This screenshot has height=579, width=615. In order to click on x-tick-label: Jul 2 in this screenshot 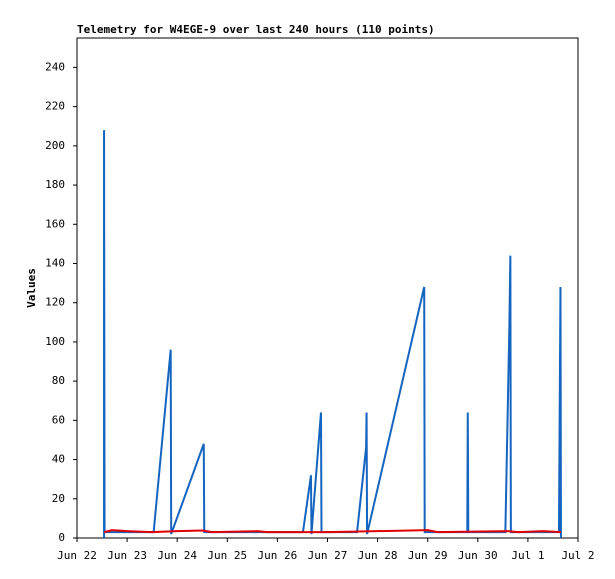, I will do `click(577, 555)`.